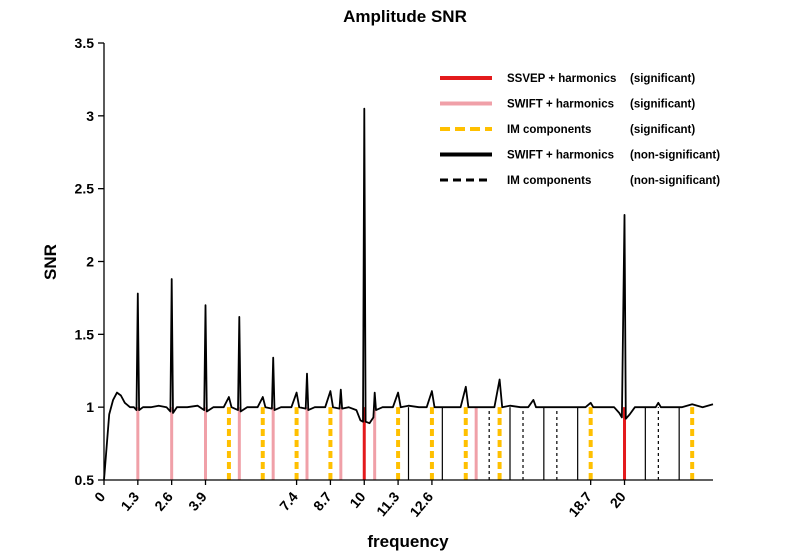 This screenshot has height=556, width=787. I want to click on y-tick-label: 2.5, so click(85, 189).